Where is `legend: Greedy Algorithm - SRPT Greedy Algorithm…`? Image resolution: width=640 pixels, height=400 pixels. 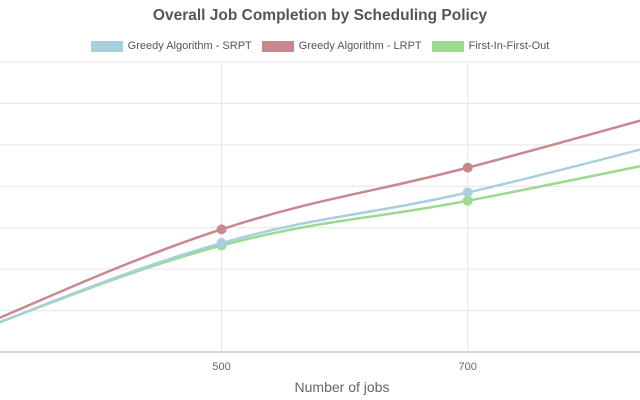 legend: Greedy Algorithm - SRPT Greedy Algorithm… is located at coordinates (320, 46).